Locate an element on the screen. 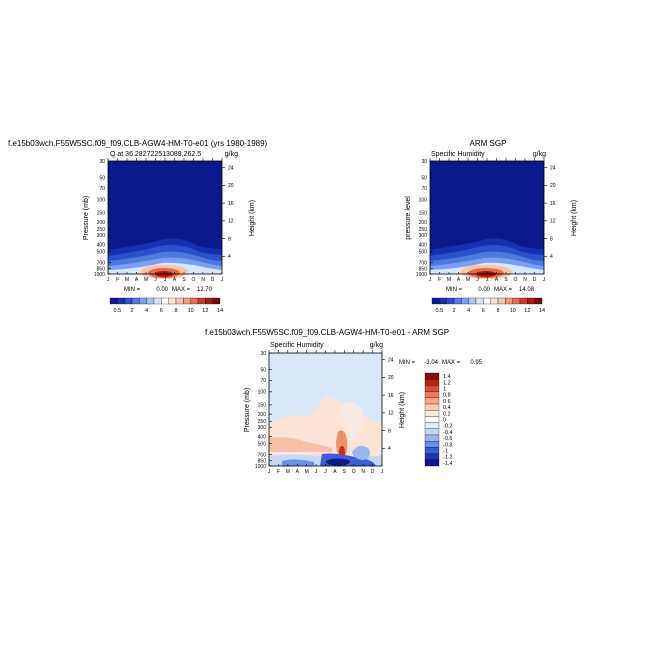 The image size is (654, 654). x-tick-label: M is located at coordinates (468, 280).